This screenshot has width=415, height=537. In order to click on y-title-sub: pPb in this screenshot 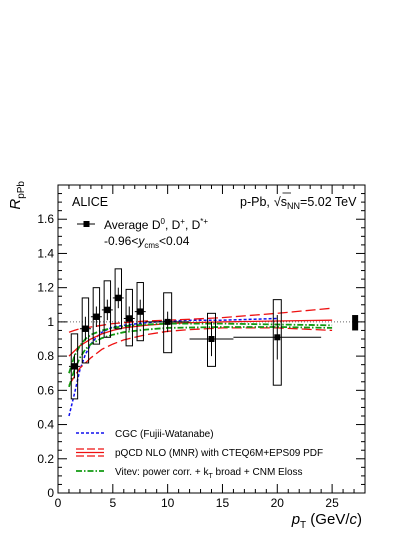, I will do `click(21, 190)`.